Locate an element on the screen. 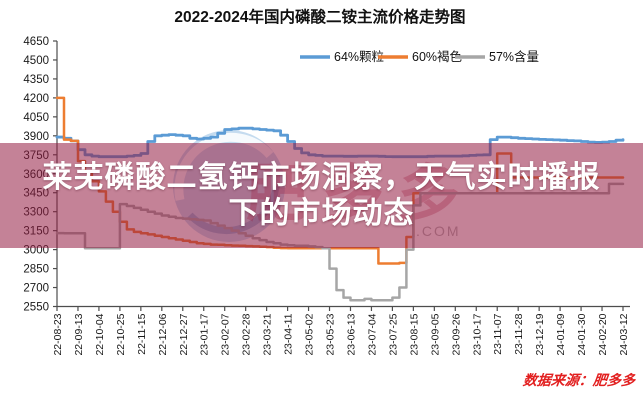  legend-label-2: 57%含量 is located at coordinates (514, 56).